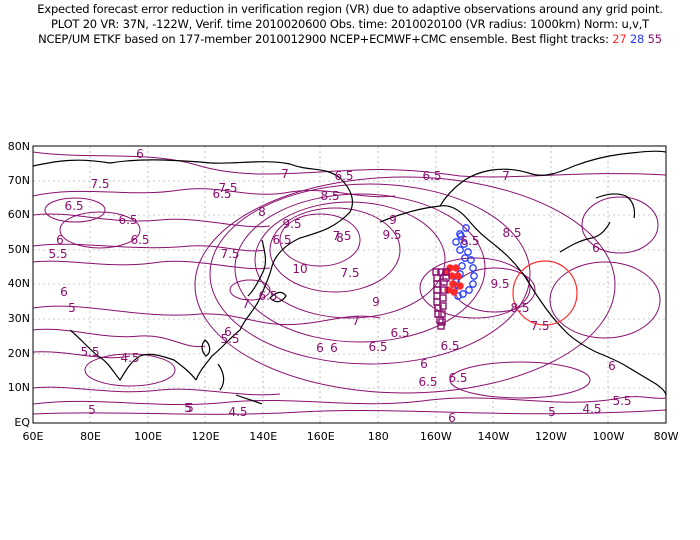 Image resolution: width=700 pixels, height=540 pixels. What do you see at coordinates (19, 214) in the screenshot?
I see `lat-label: 60N` at bounding box center [19, 214].